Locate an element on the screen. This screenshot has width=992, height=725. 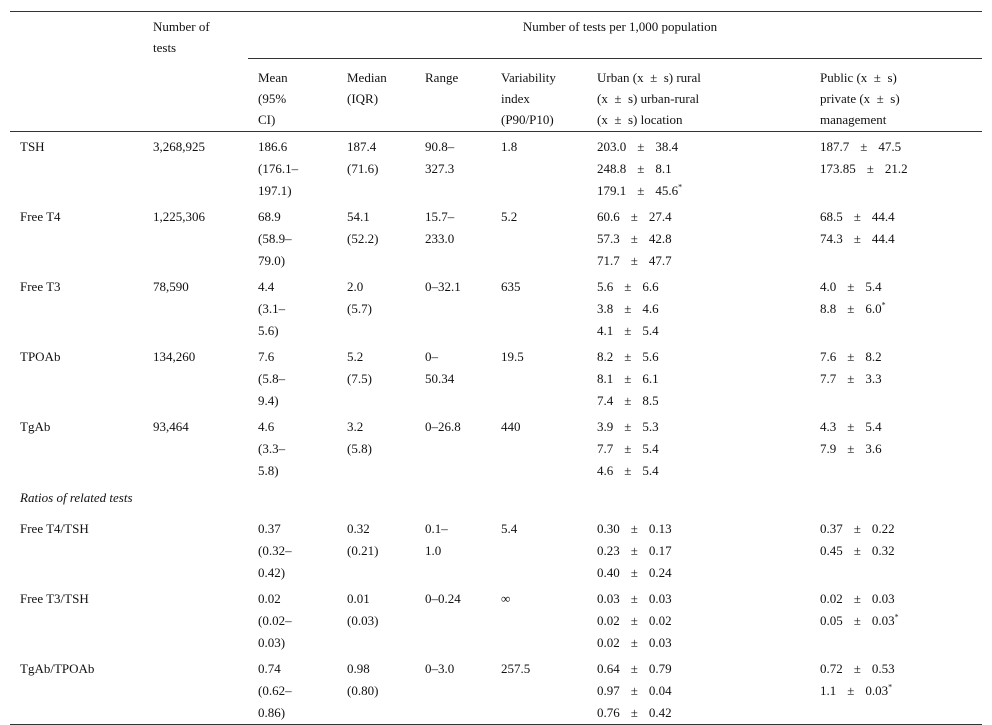
cell: 0.01 (0.03) is located at coordinates (376, 619).